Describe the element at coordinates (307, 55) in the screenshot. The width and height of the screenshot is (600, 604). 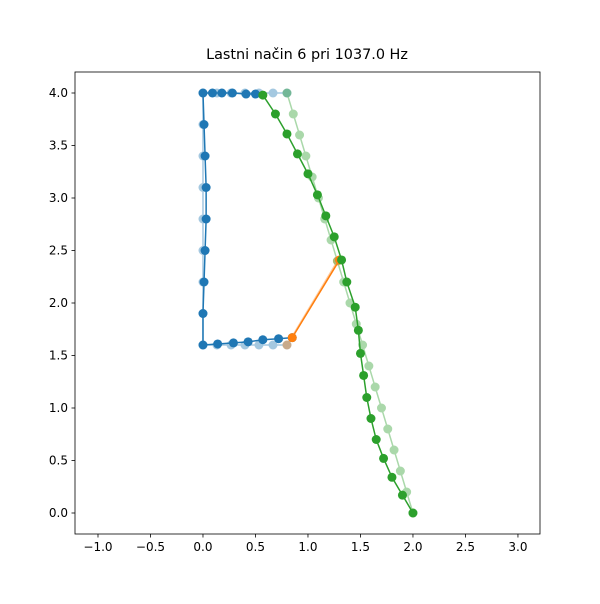
I see `chart-title: Lastni način 6 pri 1037.0 Hz` at that location.